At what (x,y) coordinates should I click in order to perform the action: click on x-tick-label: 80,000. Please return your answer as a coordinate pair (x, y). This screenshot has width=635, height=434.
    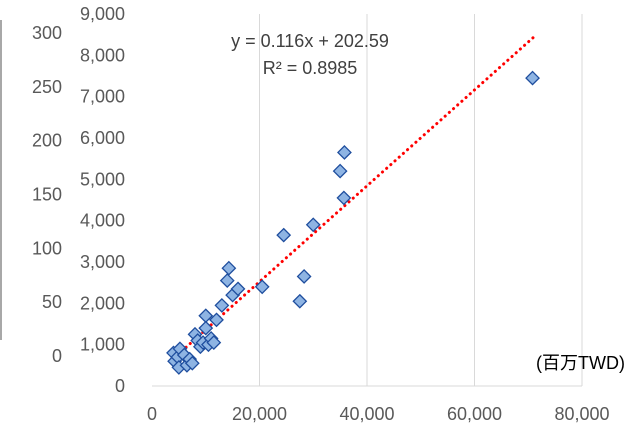
    Looking at the image, I should click on (581, 414).